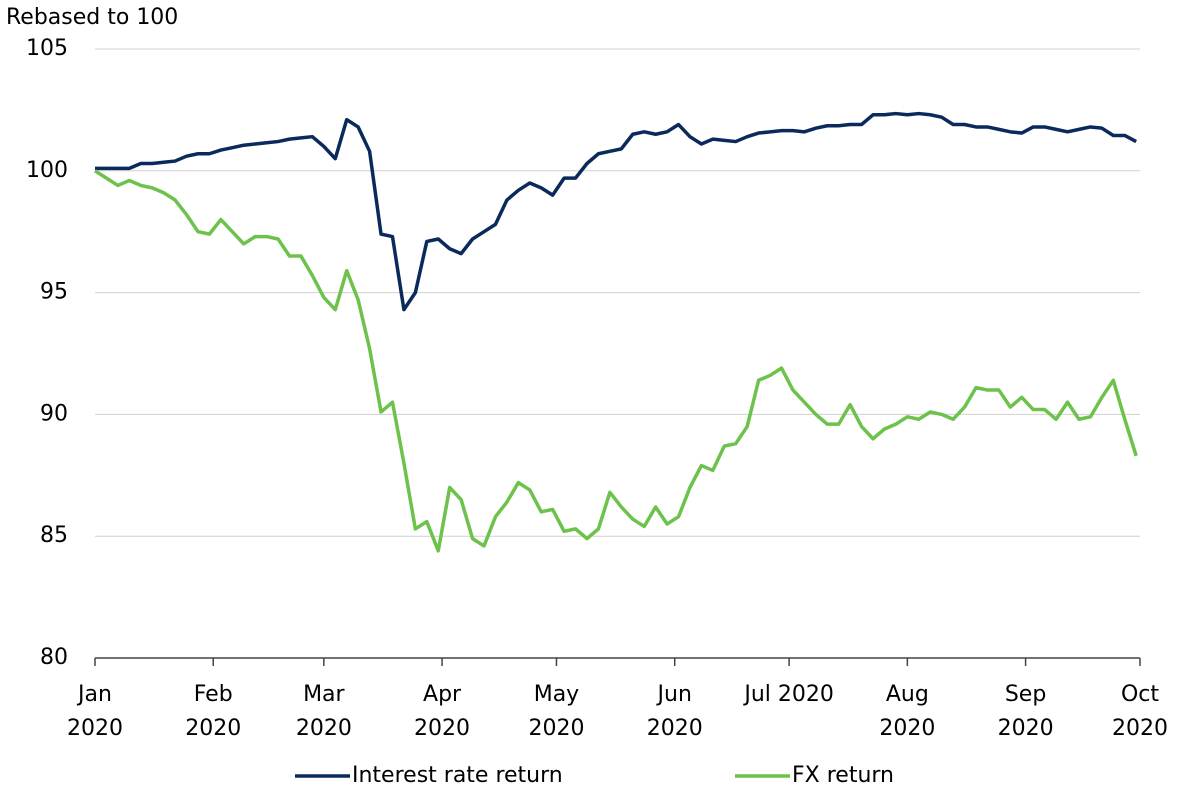 The height and width of the screenshot is (791, 1177). What do you see at coordinates (47, 48) in the screenshot?
I see `y-tick-label: 105` at bounding box center [47, 48].